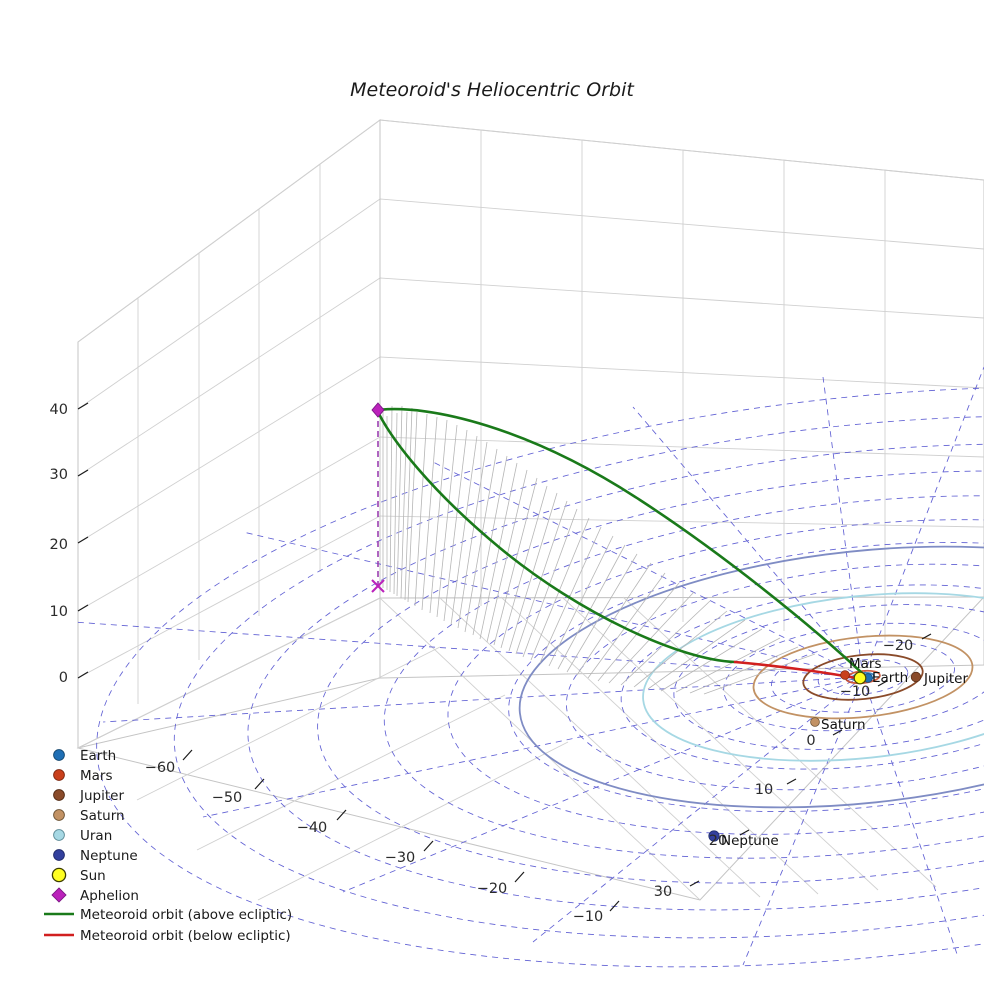 This screenshot has height=984, width=984. I want to click on legend-label: Mars, so click(96, 776).